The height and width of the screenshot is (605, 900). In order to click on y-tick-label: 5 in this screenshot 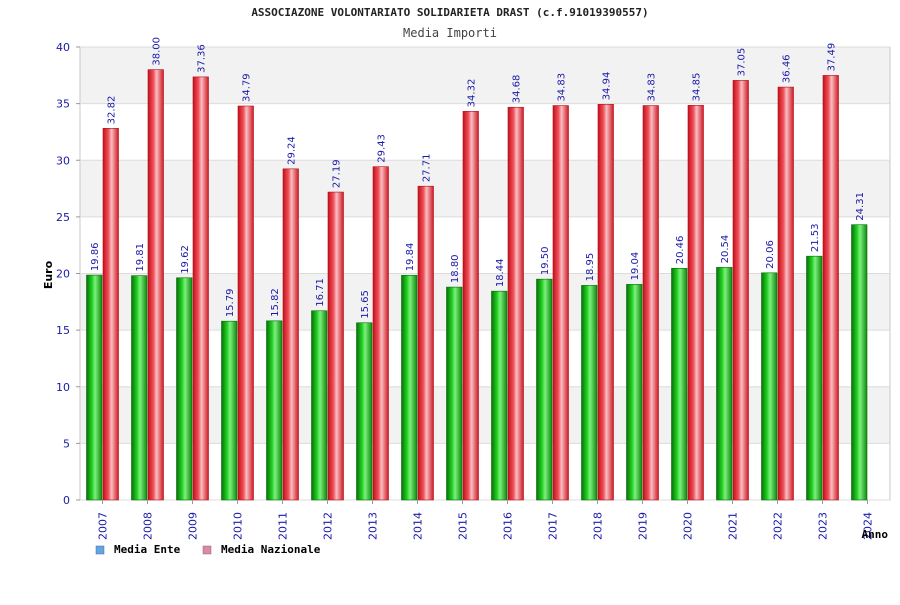, I will do `click(66, 443)`.